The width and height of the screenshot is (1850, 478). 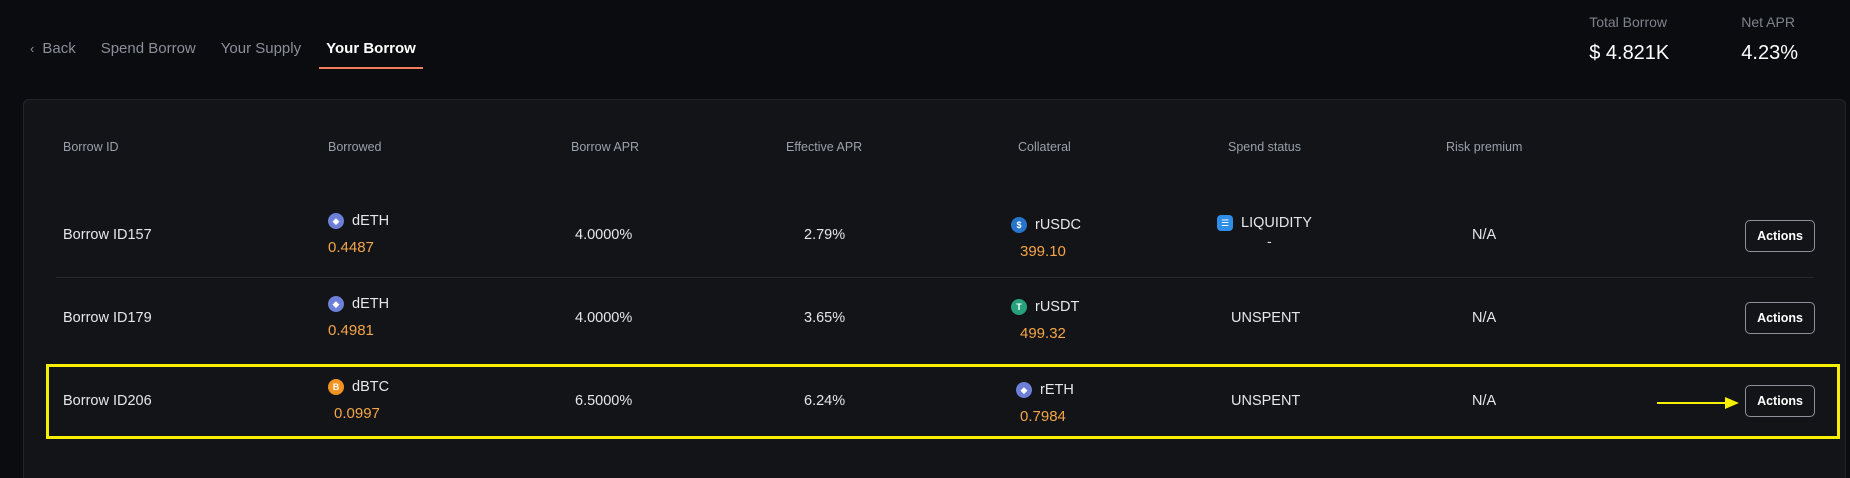 I want to click on tether-icon: T, so click(x=1019, y=307).